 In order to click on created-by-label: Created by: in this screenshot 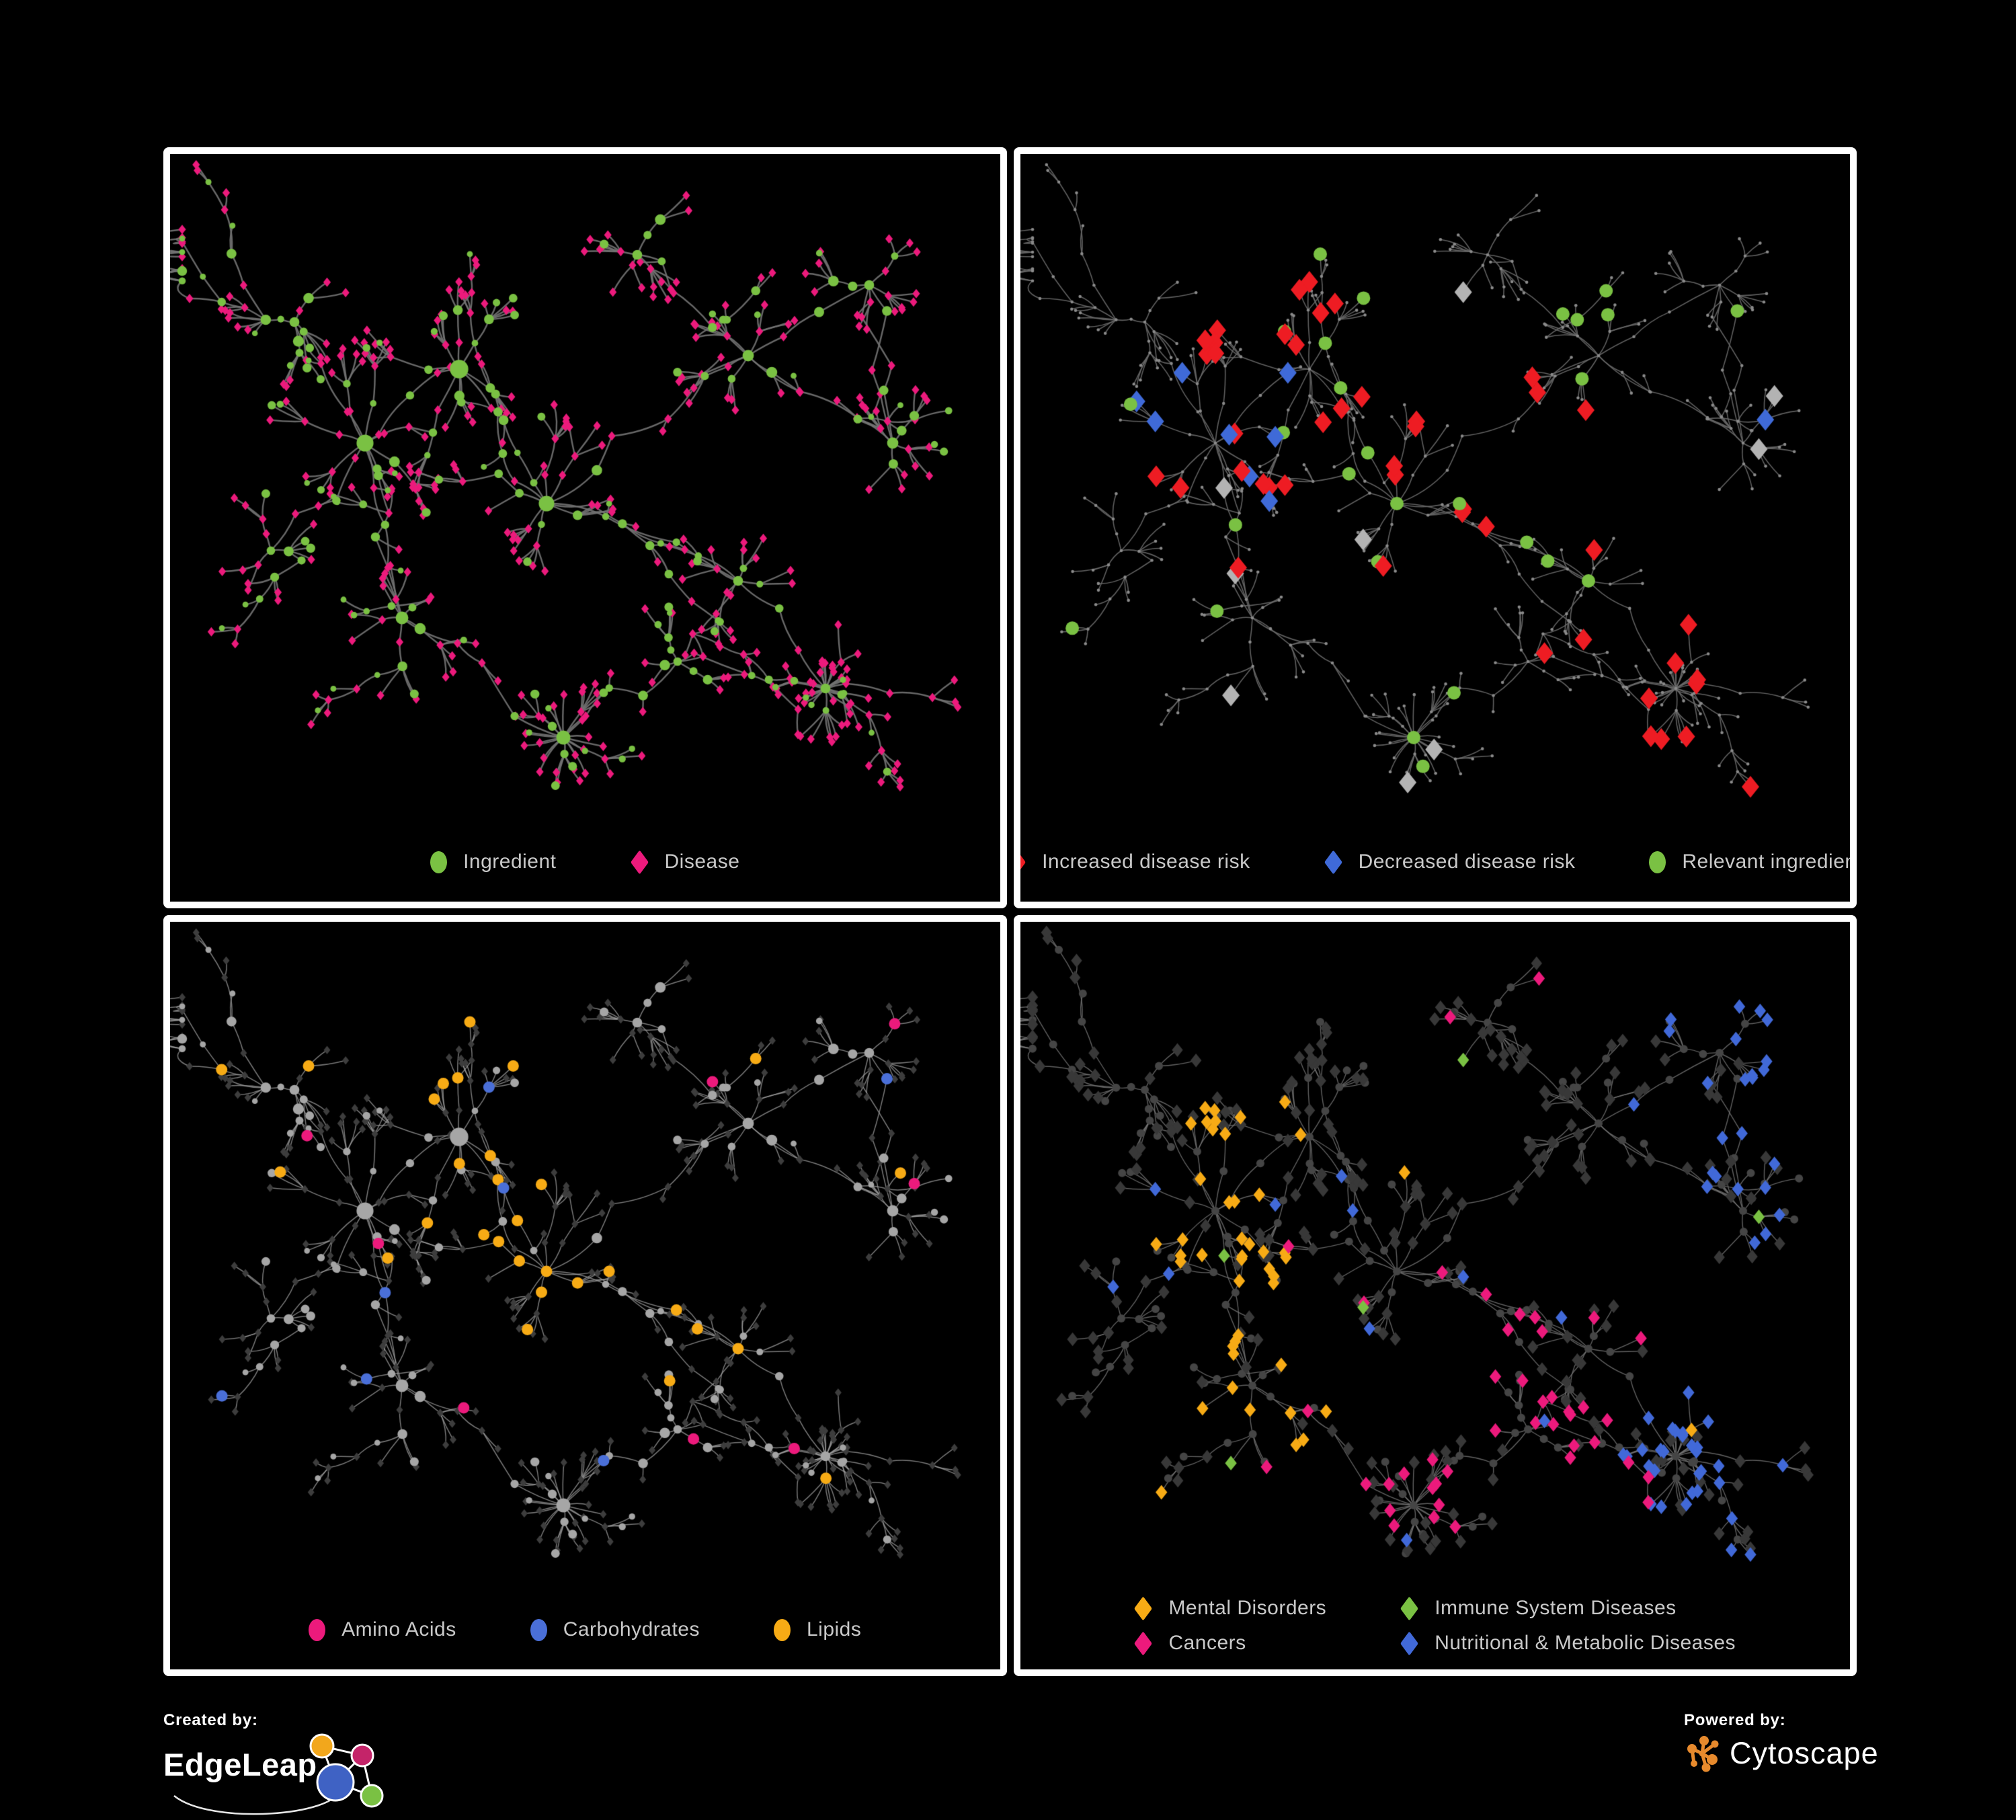, I will do `click(210, 1720)`.